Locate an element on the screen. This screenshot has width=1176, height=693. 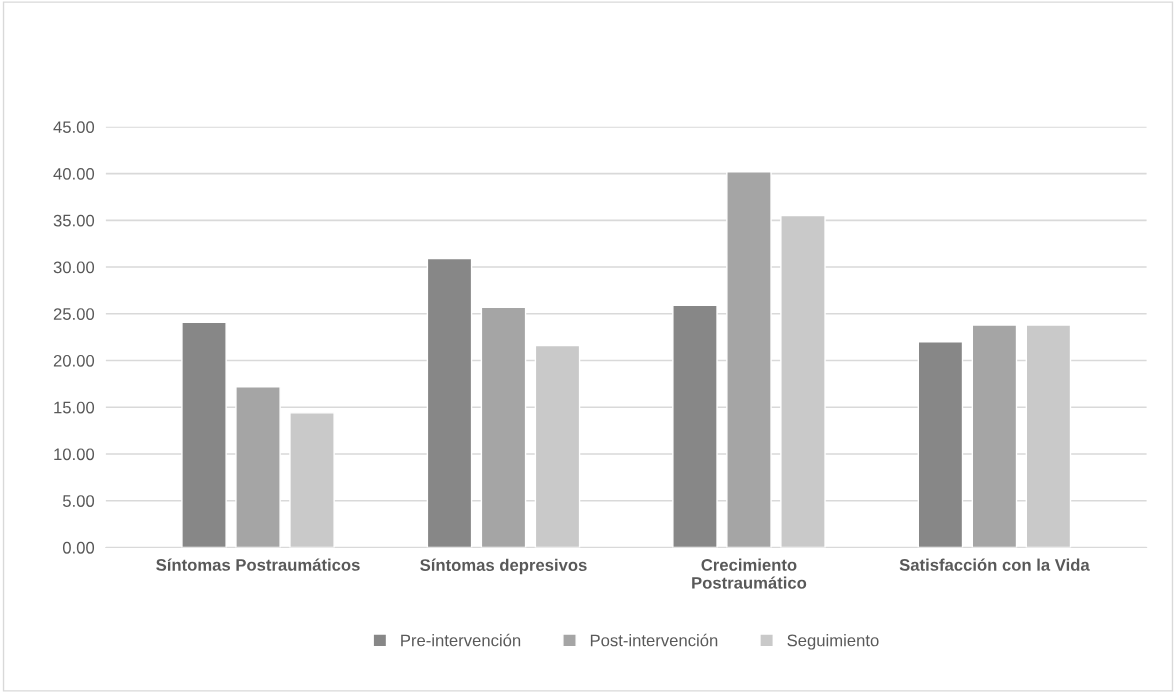
legend-label: Seguimiento is located at coordinates (833, 642).